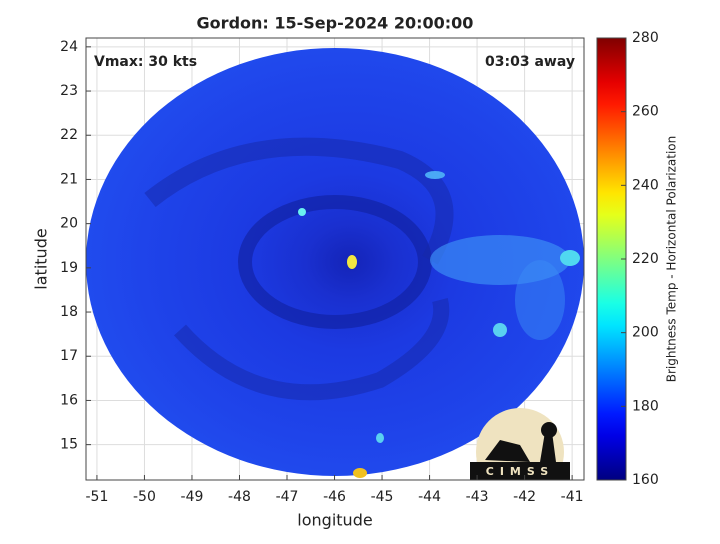  What do you see at coordinates (69, 179) in the screenshot?
I see `y-tick-label: 21` at bounding box center [69, 179].